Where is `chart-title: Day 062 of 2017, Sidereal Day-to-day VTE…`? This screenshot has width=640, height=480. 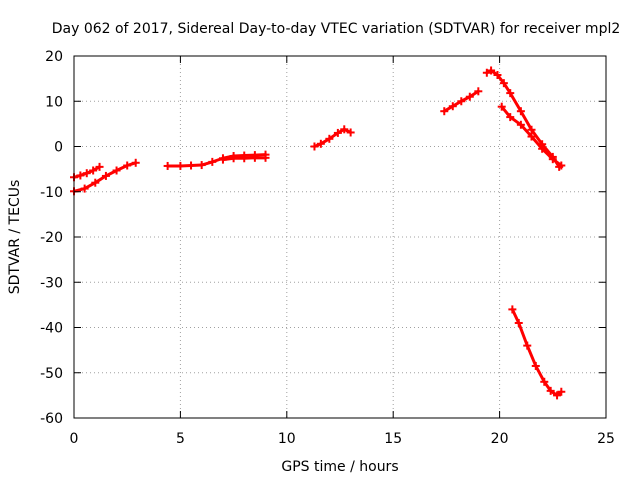
chart-title: Day 062 of 2017, Sidereal Day-to-day VTE… is located at coordinates (336, 29).